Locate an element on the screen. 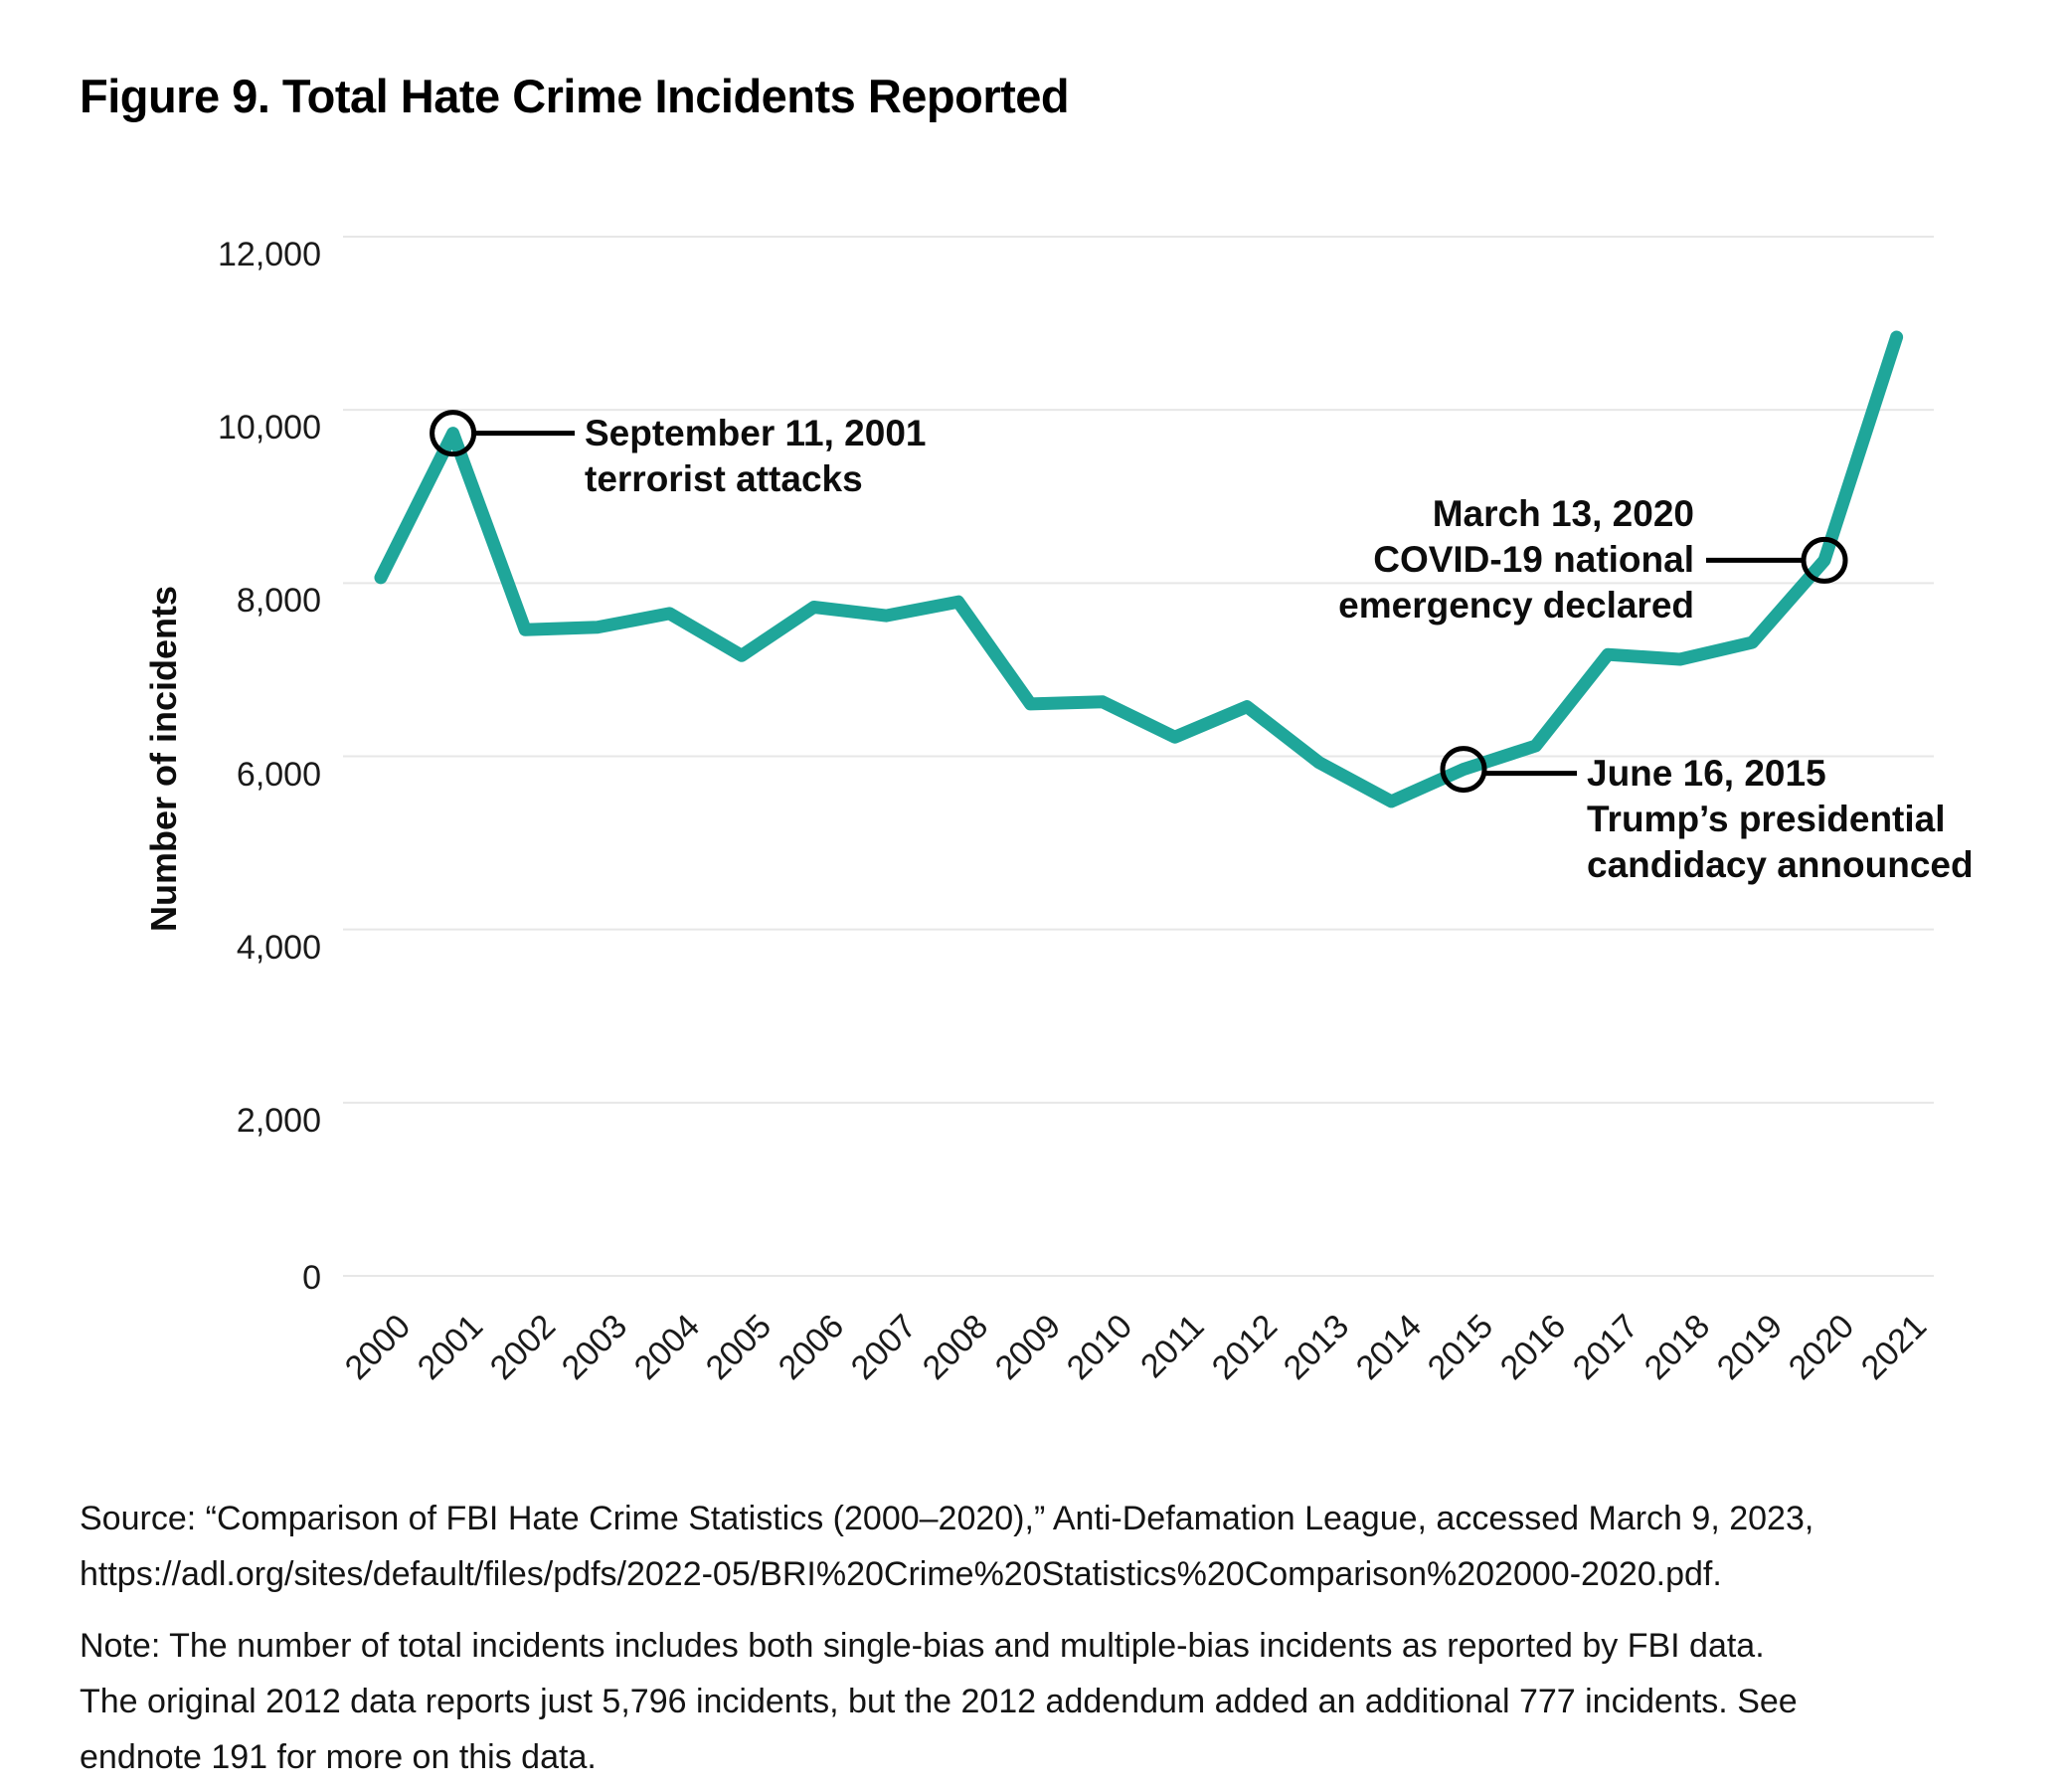 The height and width of the screenshot is (1790, 2072). annotation-sept11: September 11, 2001 terrorist attacks is located at coordinates (756, 456).